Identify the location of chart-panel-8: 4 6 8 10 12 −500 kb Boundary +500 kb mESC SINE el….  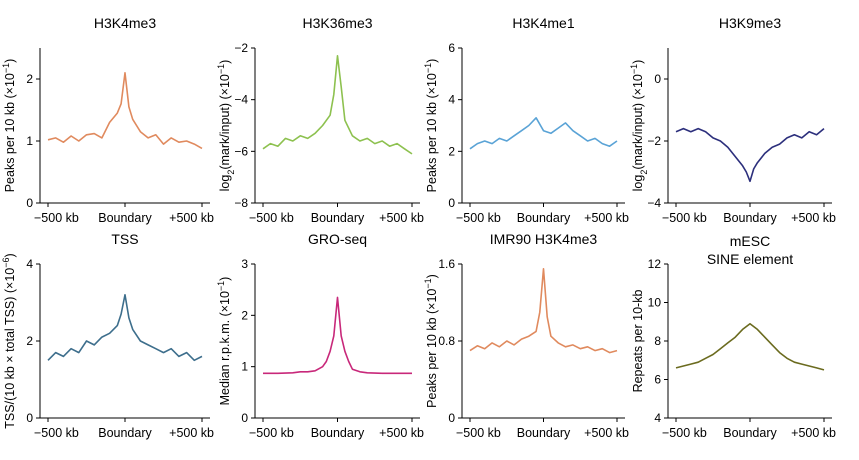
(733, 336).